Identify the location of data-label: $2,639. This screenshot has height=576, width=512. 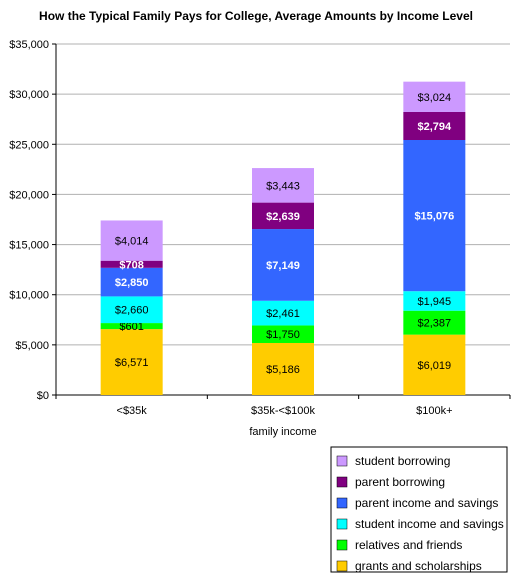
(283, 217).